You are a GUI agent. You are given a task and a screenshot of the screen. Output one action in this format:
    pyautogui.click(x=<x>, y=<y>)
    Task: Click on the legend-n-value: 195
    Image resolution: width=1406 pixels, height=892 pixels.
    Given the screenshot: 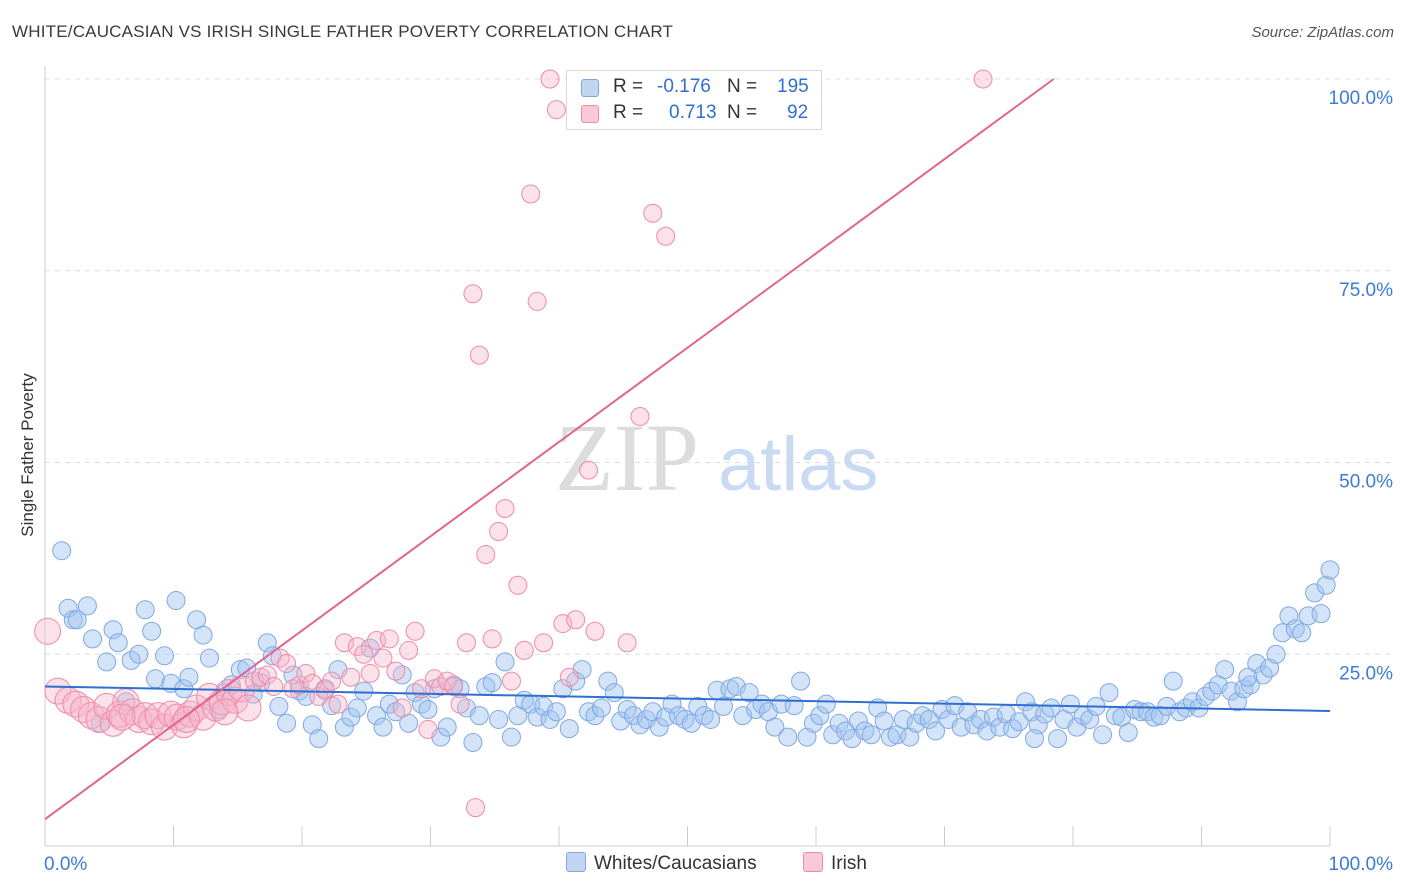 What is the action you would take?
    pyautogui.click(x=793, y=86)
    